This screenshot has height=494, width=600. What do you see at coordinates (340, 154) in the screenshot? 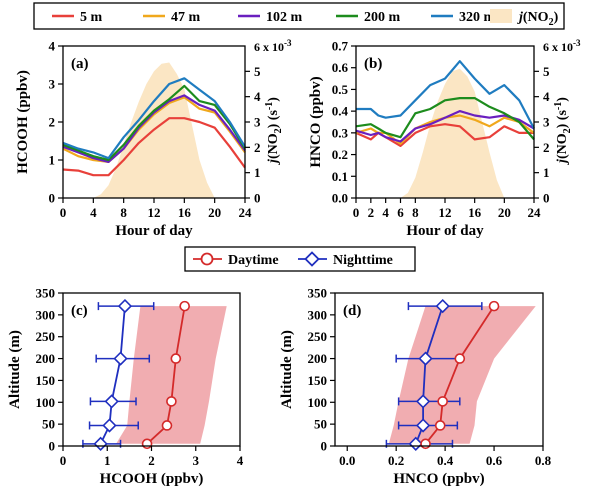
I see `y-tick-label-b: 0.2` at bounding box center [340, 154].